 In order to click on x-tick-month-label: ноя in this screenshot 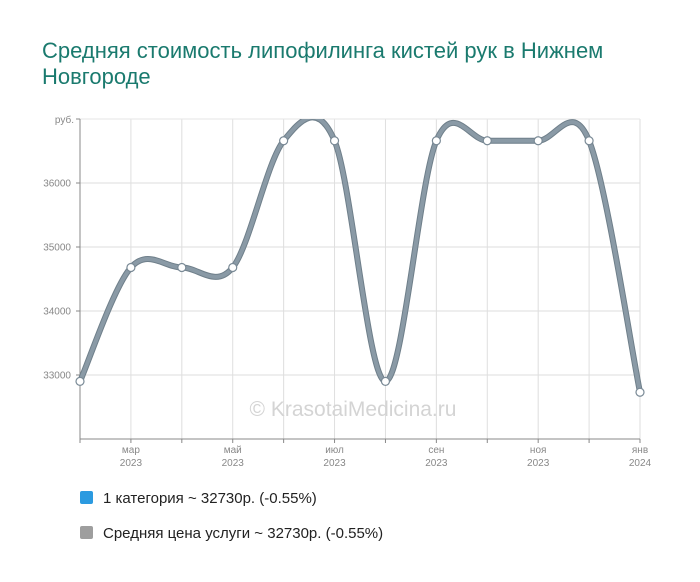, I will do `click(538, 450)`.